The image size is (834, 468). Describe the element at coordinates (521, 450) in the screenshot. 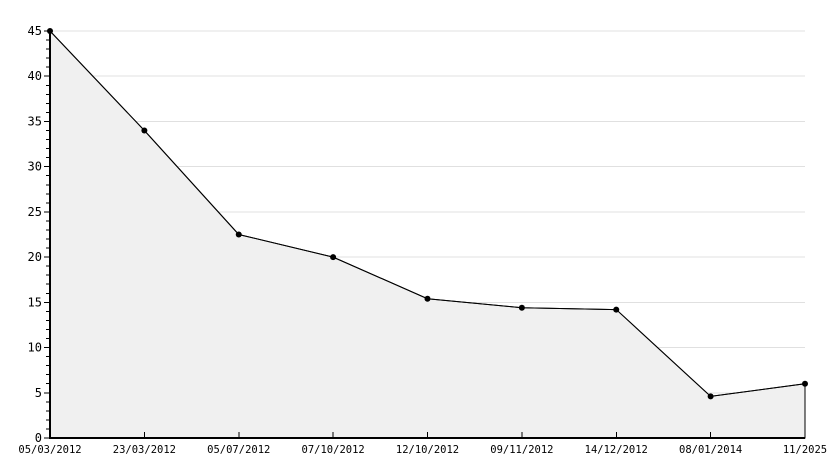

I see `x-axis-tick-label: 09/11/2012` at that location.